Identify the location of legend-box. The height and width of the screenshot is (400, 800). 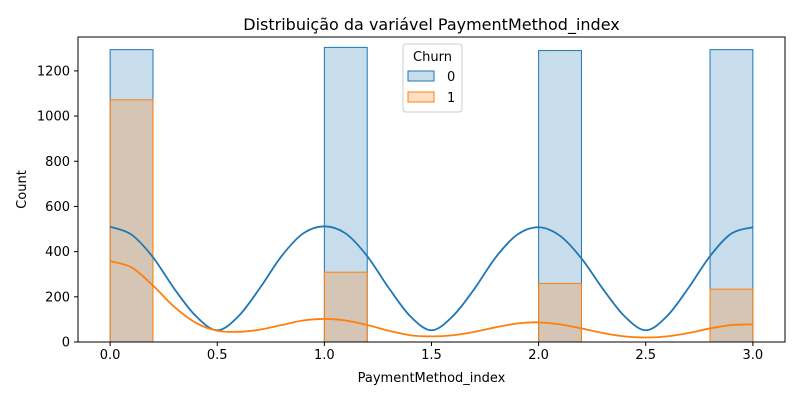
(432, 78).